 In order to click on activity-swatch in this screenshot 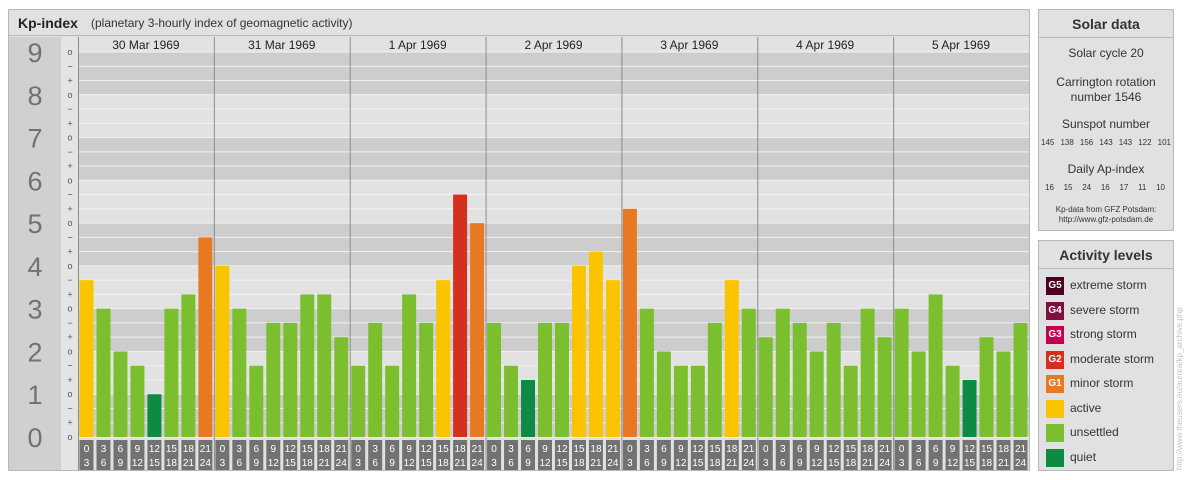, I will do `click(1055, 433)`.